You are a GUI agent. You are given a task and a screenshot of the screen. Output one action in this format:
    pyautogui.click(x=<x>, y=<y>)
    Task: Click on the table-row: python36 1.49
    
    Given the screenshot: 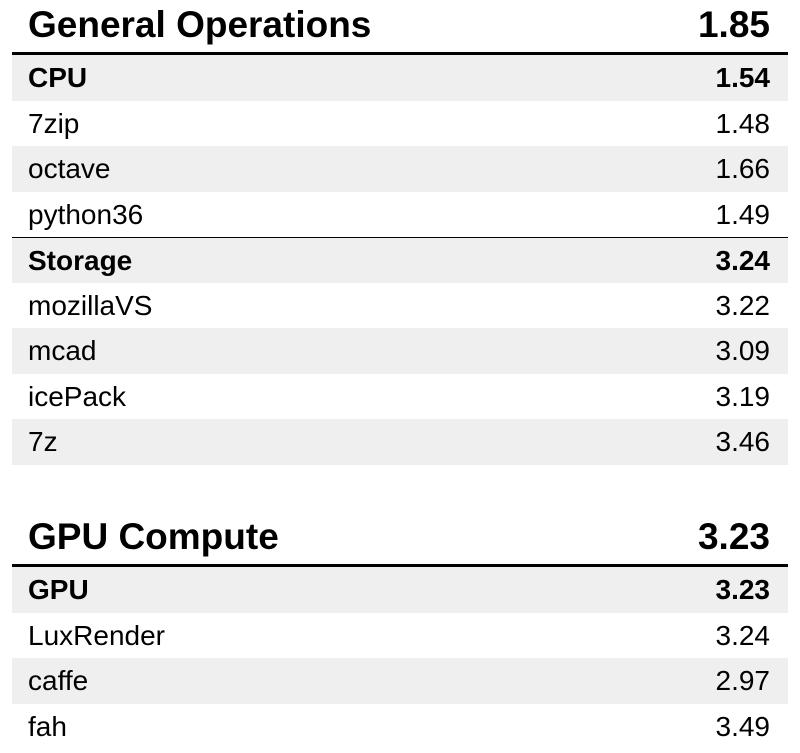 What is the action you would take?
    pyautogui.click(x=400, y=215)
    